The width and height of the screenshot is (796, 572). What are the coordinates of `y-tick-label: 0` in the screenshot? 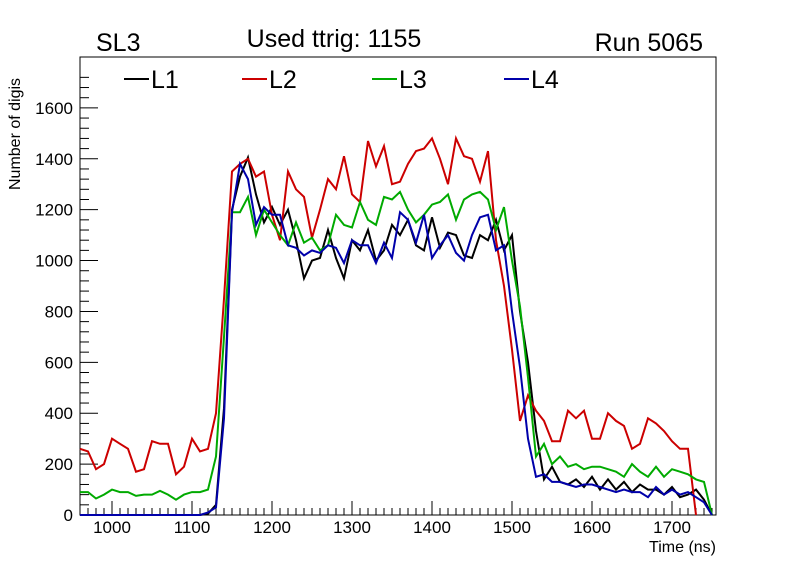 It's located at (68, 515).